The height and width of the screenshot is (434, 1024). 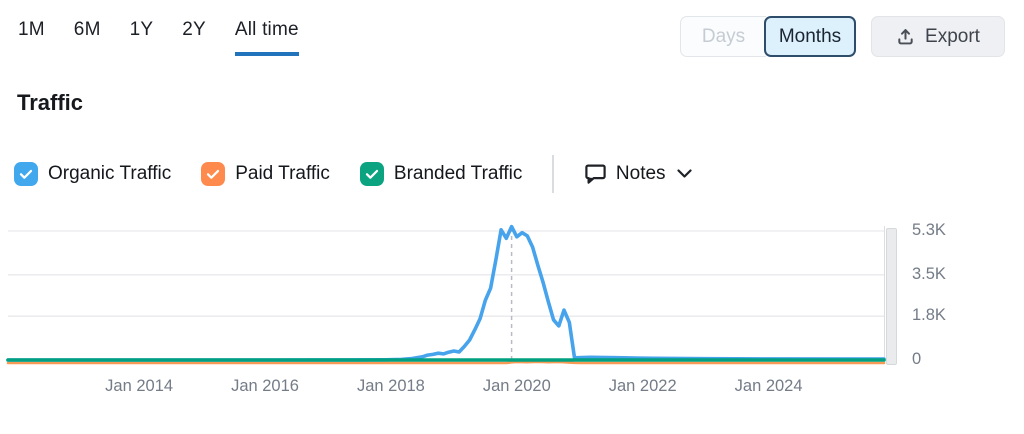 What do you see at coordinates (50, 102) in the screenshot?
I see `page-title: Traffic` at bounding box center [50, 102].